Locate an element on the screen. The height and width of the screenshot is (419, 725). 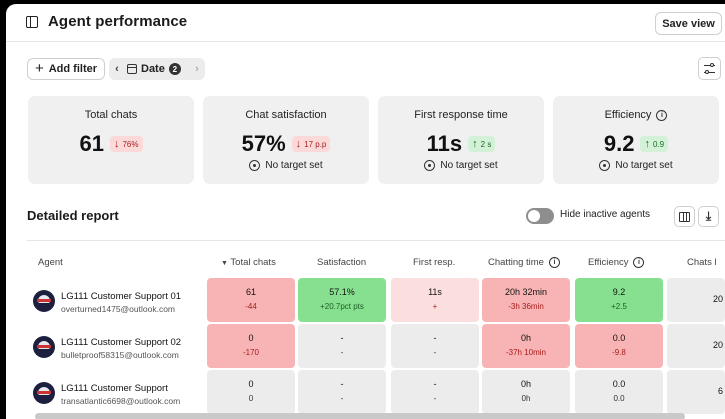
column-header-total-chats: ▼ Total chats is located at coordinates (248, 262).